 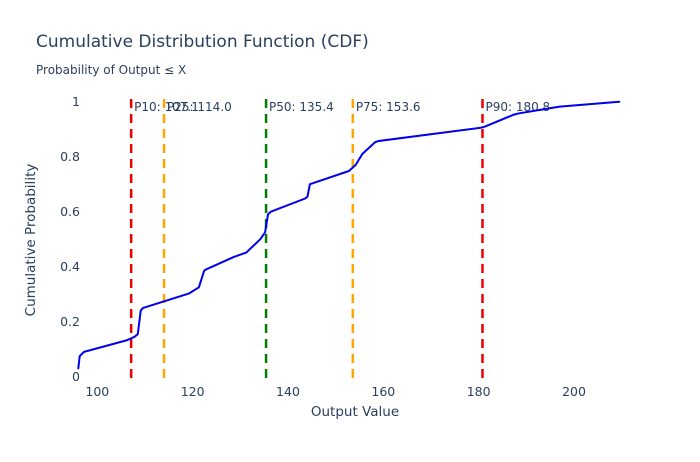 What do you see at coordinates (166, 107) in the screenshot?
I see `percentile-label-p10: P10: 107.1` at bounding box center [166, 107].